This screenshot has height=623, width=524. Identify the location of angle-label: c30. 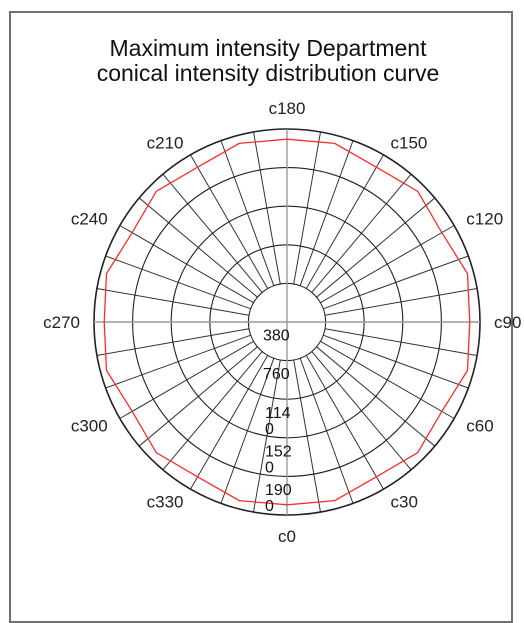
(404, 501).